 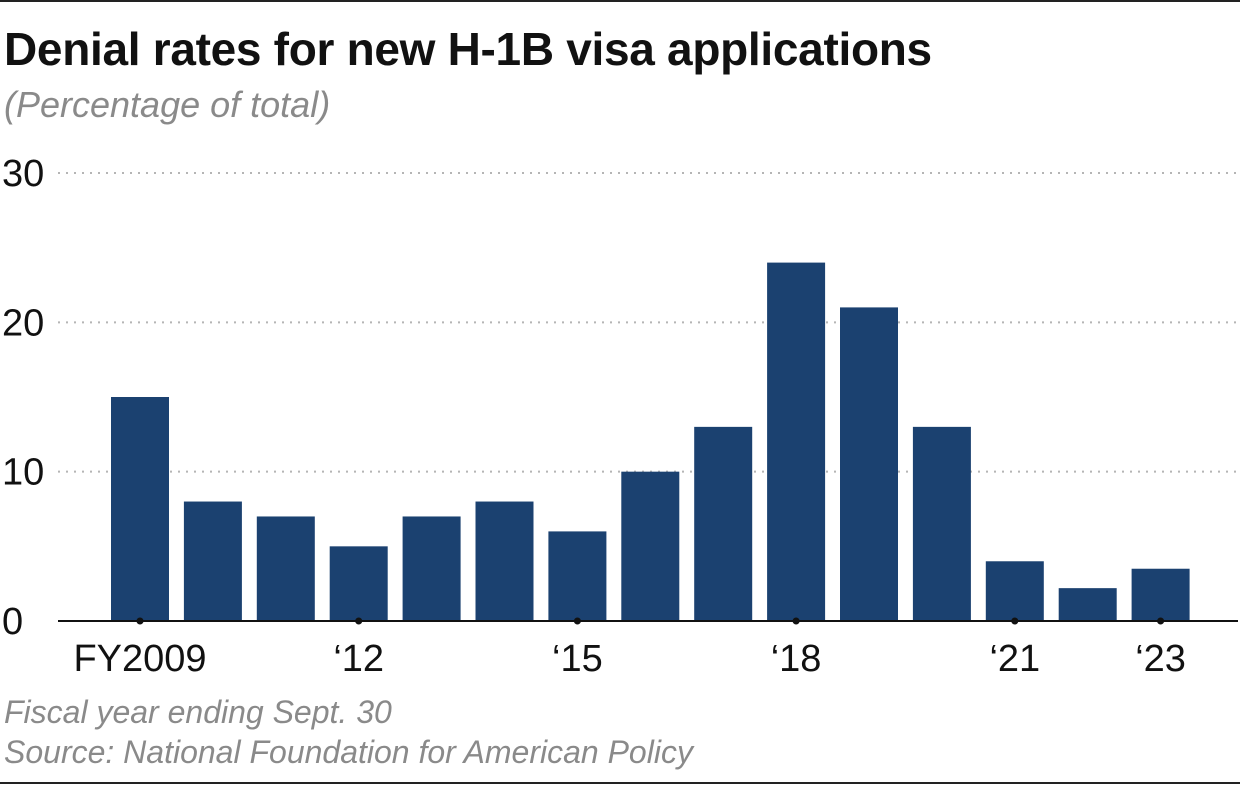 I want to click on bar-2011, so click(x=285, y=568).